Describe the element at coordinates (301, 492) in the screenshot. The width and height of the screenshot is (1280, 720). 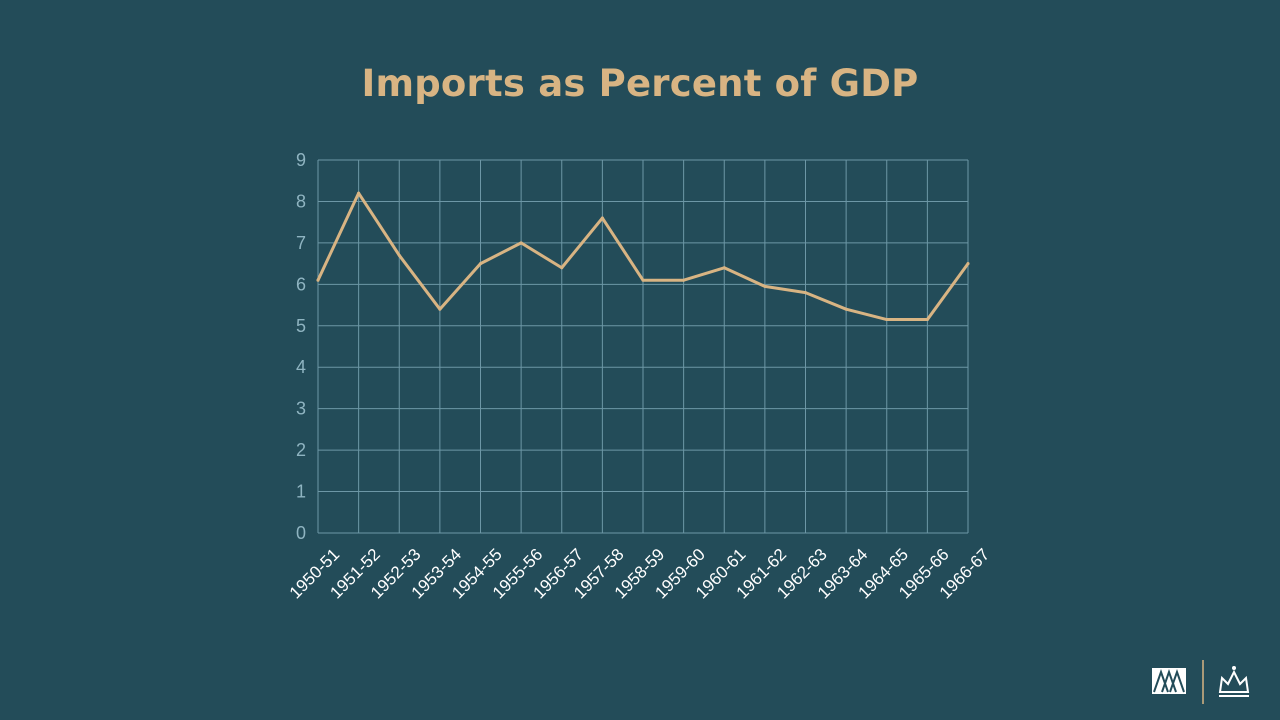
I see `y-tick-label: 1` at that location.